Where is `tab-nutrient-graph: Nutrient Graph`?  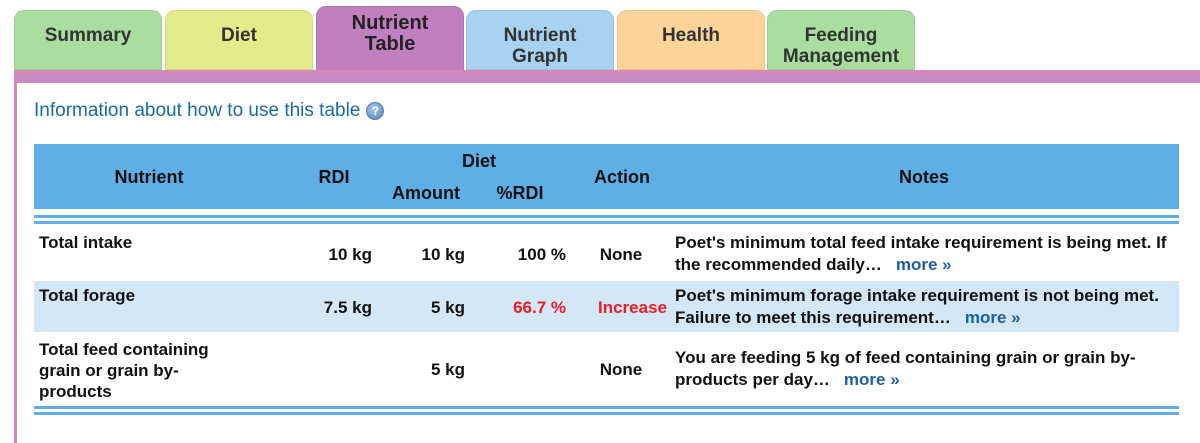 tab-nutrient-graph: Nutrient Graph is located at coordinates (540, 40).